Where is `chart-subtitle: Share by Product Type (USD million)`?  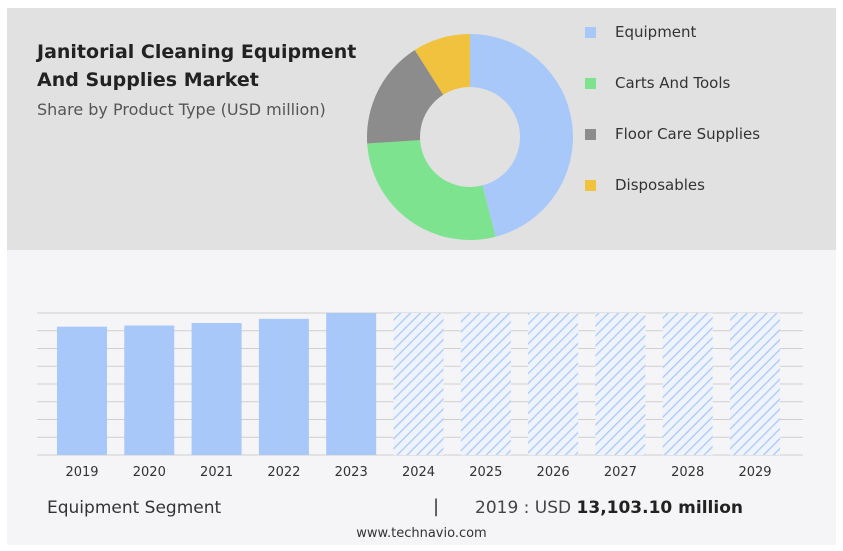
chart-subtitle: Share by Product Type (USD million) is located at coordinates (181, 109).